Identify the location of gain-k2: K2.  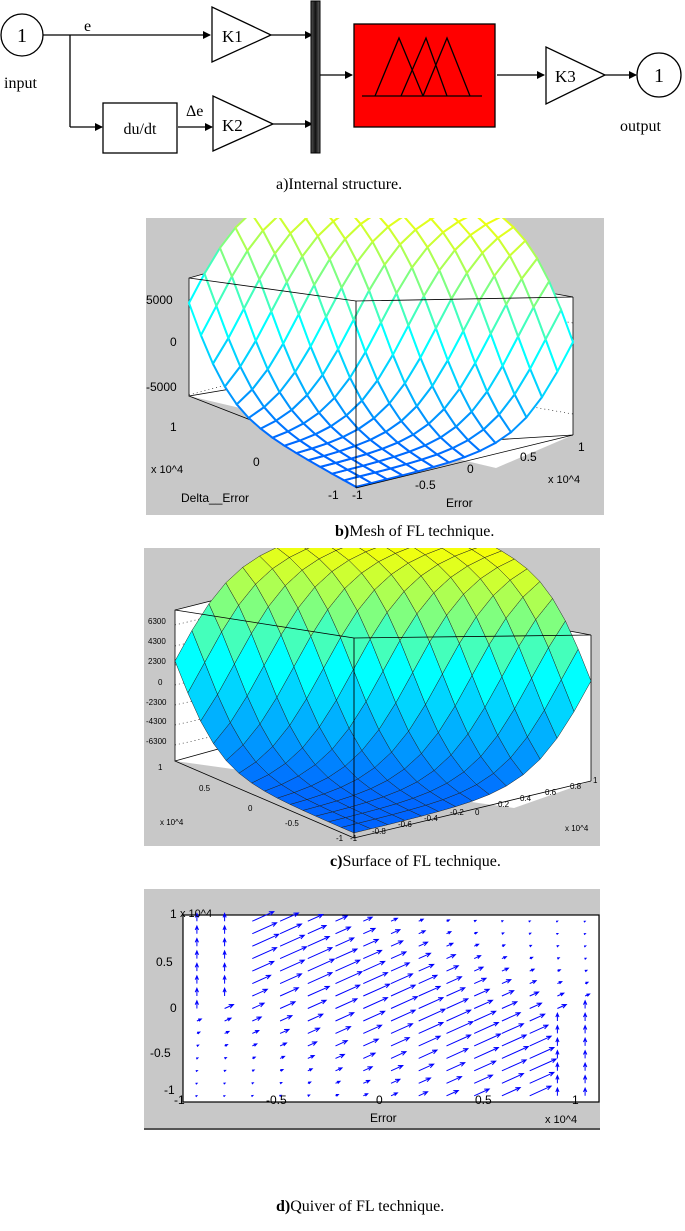
(243, 123).